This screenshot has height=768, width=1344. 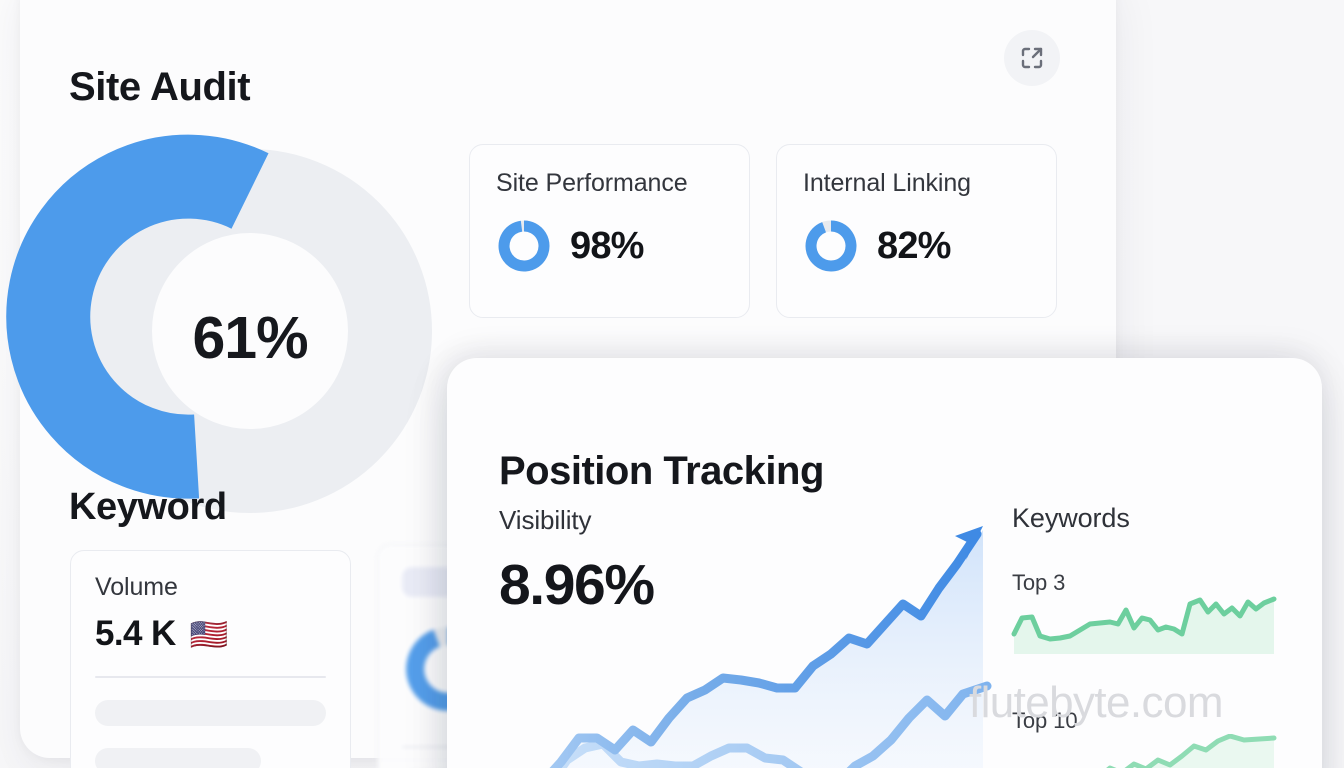 What do you see at coordinates (135, 633) in the screenshot?
I see `keyword-card-value: 5.4 K` at bounding box center [135, 633].